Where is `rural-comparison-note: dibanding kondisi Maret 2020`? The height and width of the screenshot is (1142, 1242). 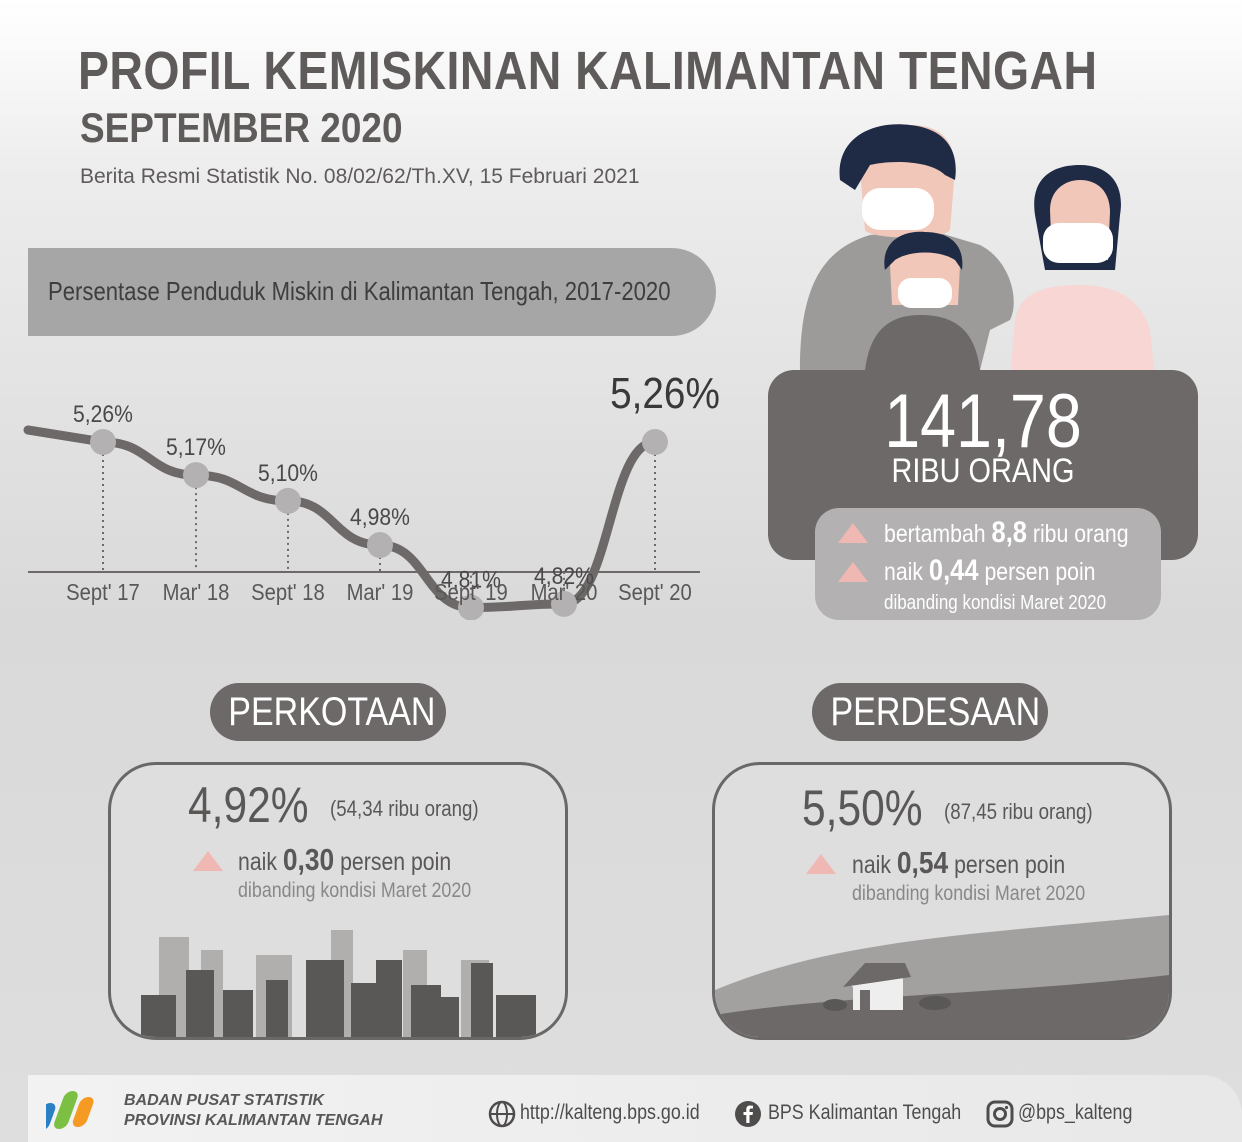 rural-comparison-note: dibanding kondisi Maret 2020 is located at coordinates (969, 893).